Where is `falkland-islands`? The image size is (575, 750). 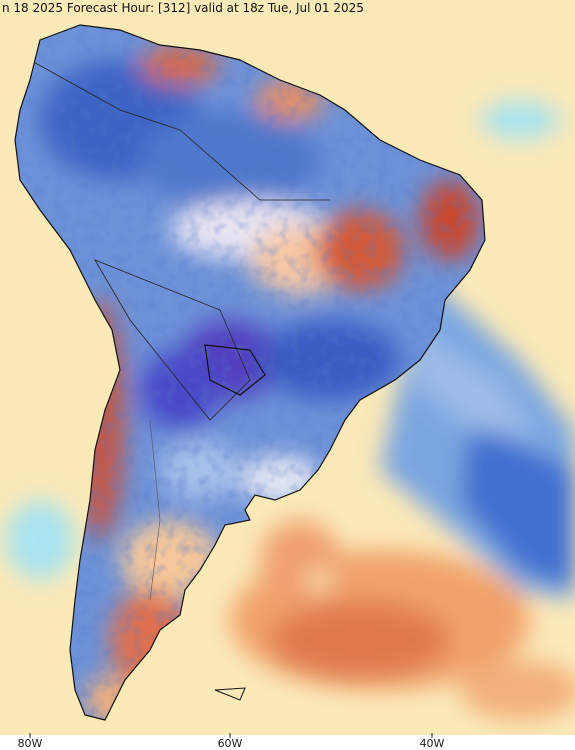 falkland-islands is located at coordinates (230, 694).